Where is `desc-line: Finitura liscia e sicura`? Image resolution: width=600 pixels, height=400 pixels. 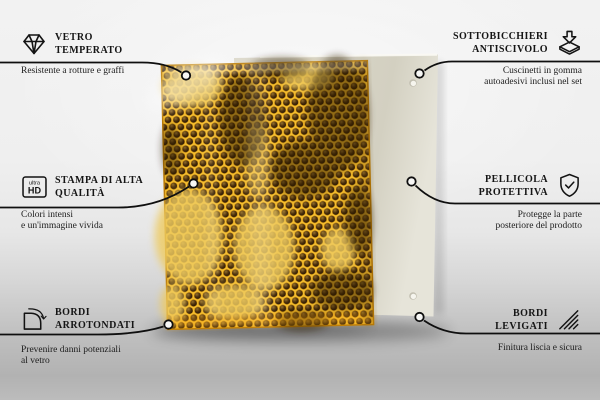
desc-line: Finitura liscia e sicura is located at coordinates (539, 348).